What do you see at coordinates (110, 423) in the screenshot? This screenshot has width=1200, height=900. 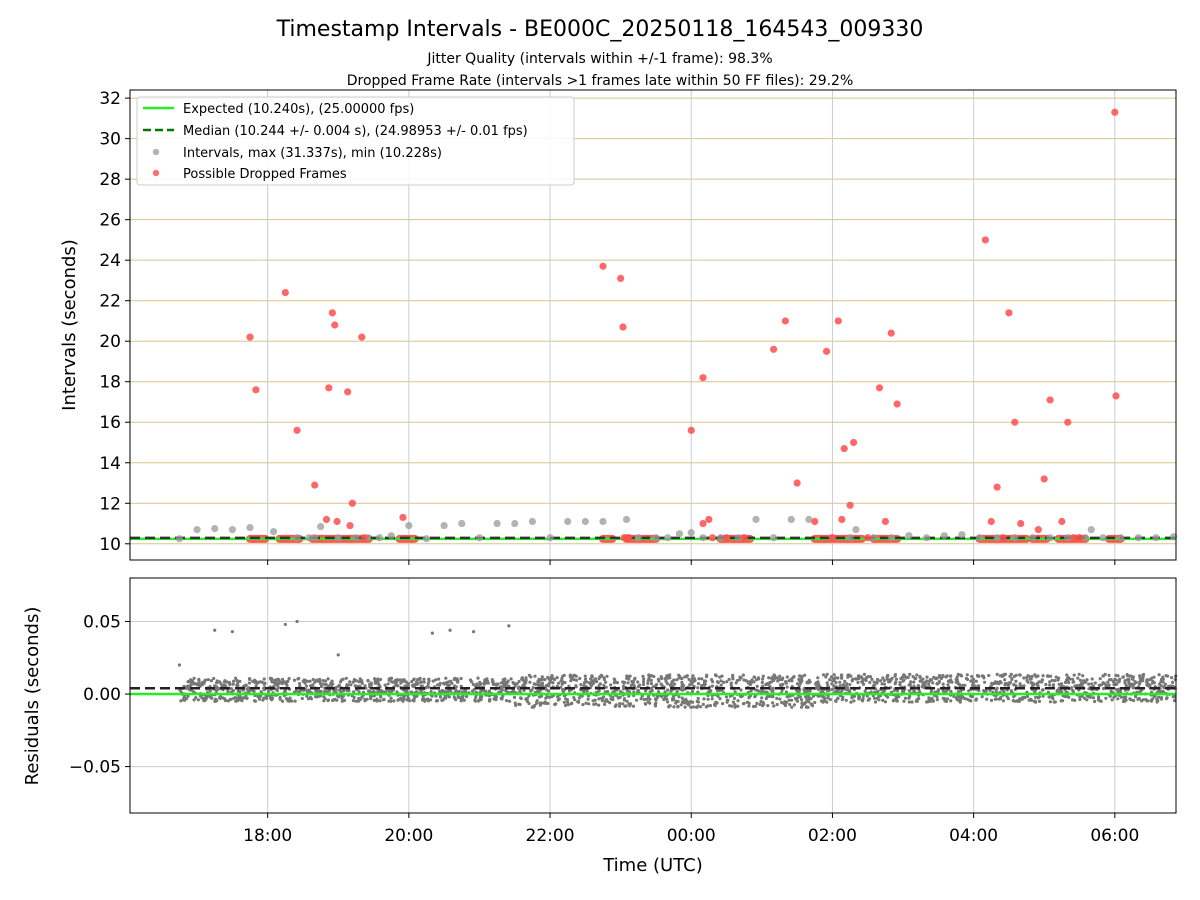 I see `intervals-y-tick-label: 16` at bounding box center [110, 423].